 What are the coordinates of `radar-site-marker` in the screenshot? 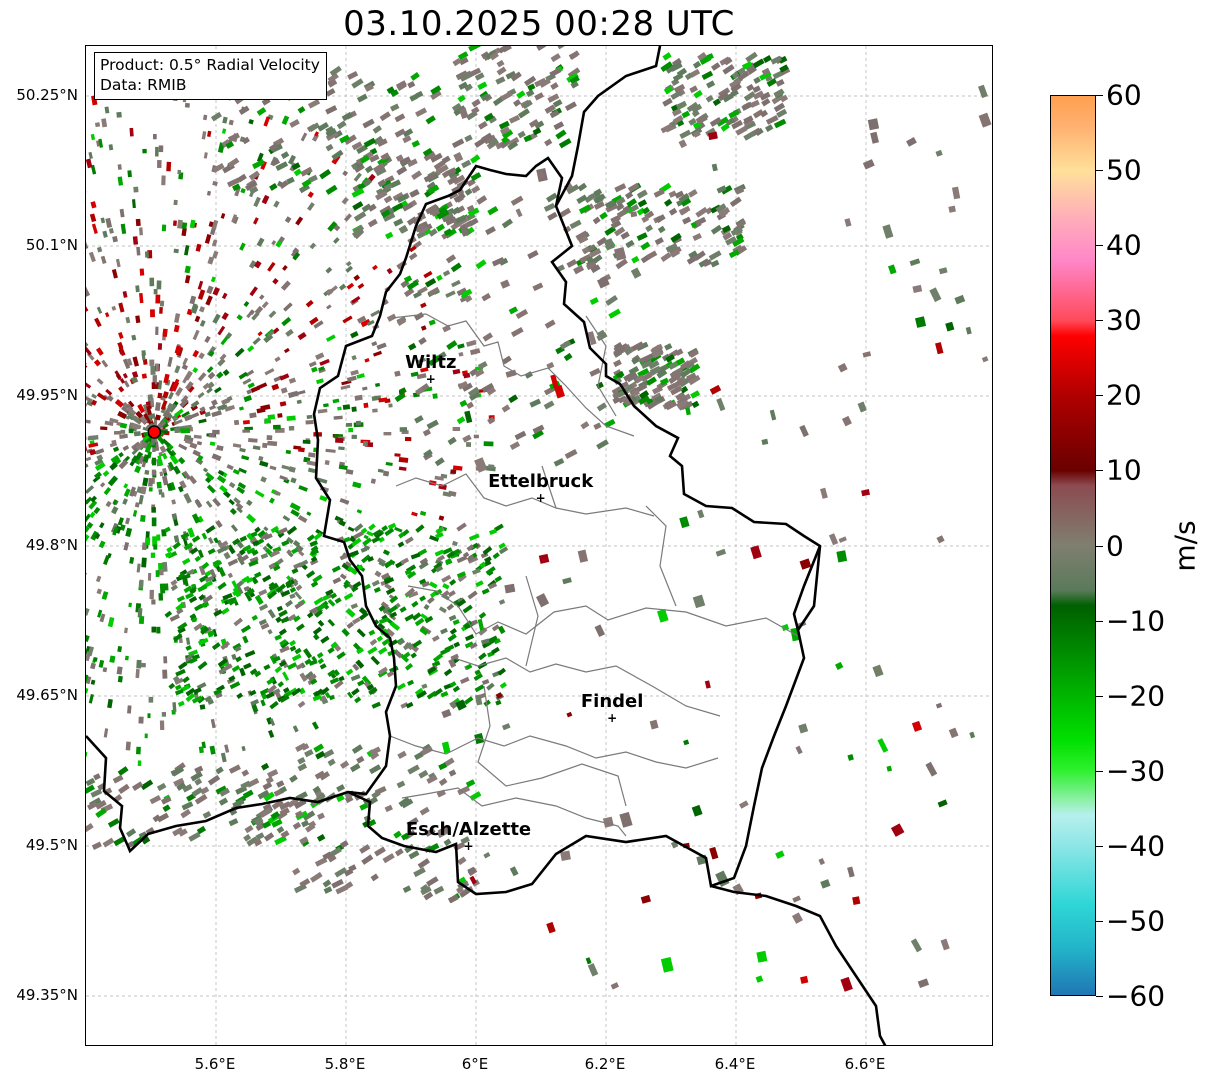 It's located at (154, 432).